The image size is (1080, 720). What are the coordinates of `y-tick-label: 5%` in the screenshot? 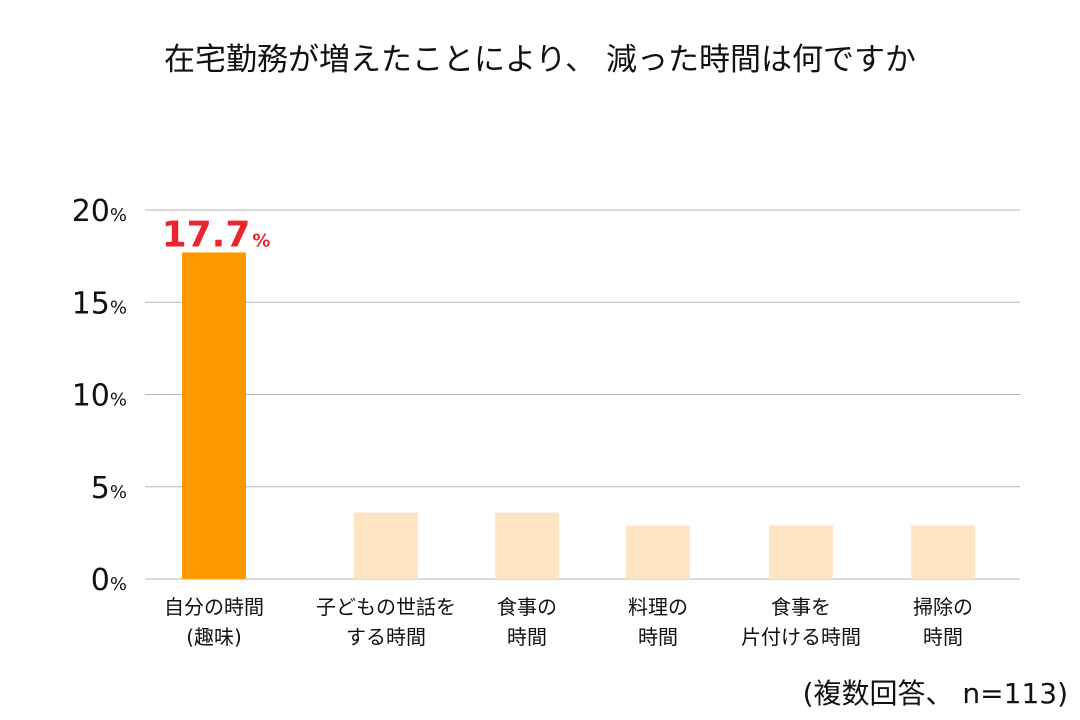 It's located at (109, 488).